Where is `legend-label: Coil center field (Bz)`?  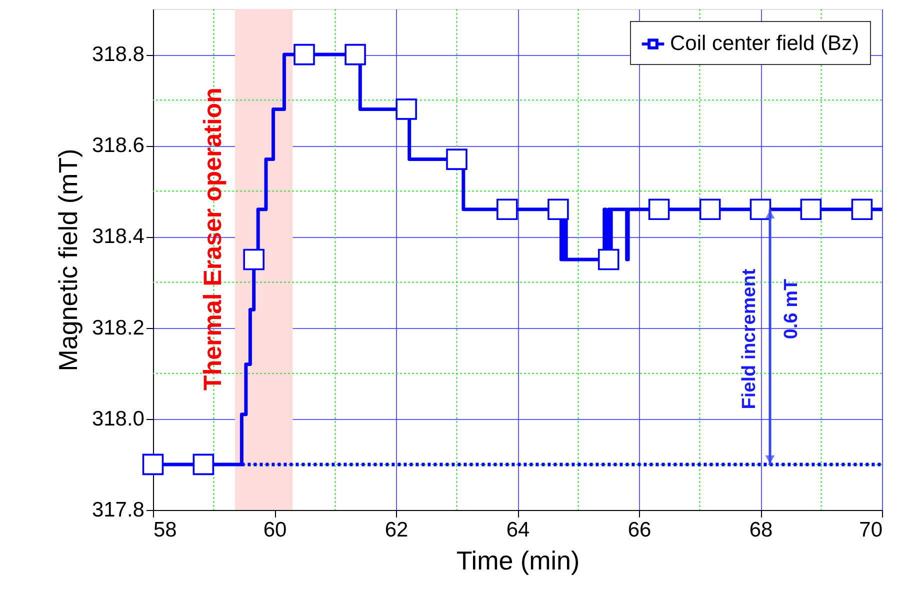
legend-label: Coil center field (Bz) is located at coordinates (765, 43).